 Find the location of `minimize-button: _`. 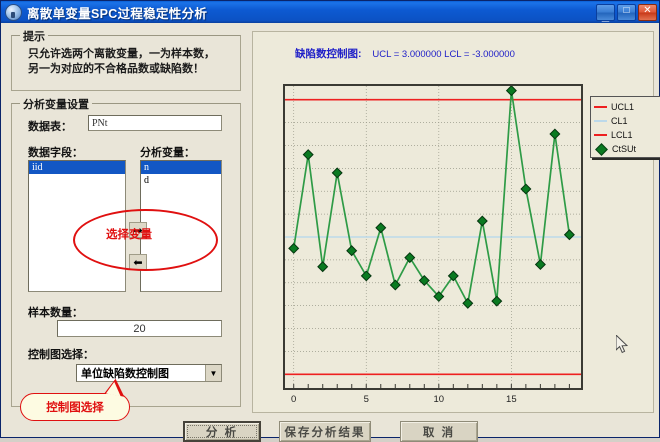

minimize-button: _ is located at coordinates (605, 13).